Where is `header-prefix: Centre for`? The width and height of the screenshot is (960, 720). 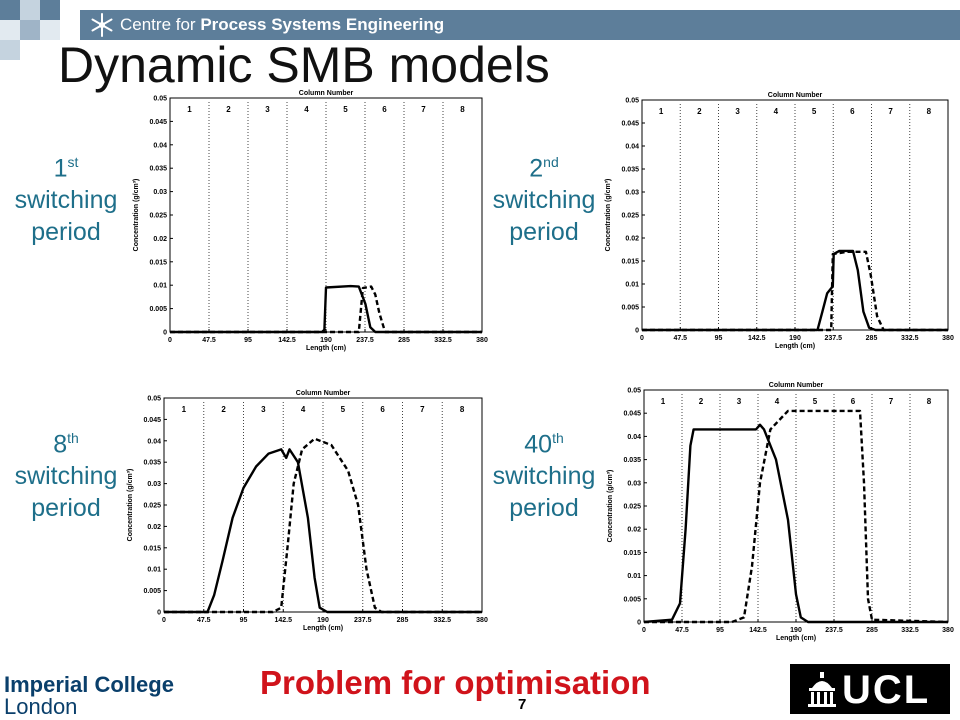 header-prefix: Centre for is located at coordinates (160, 24).